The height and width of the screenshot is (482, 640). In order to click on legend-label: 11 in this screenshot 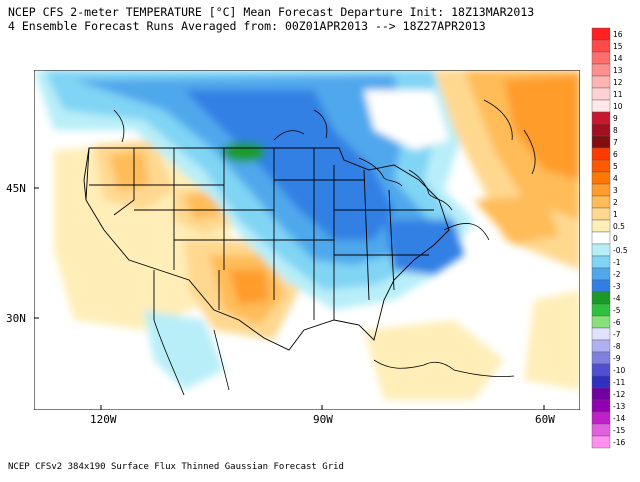, I will do `click(618, 94)`.